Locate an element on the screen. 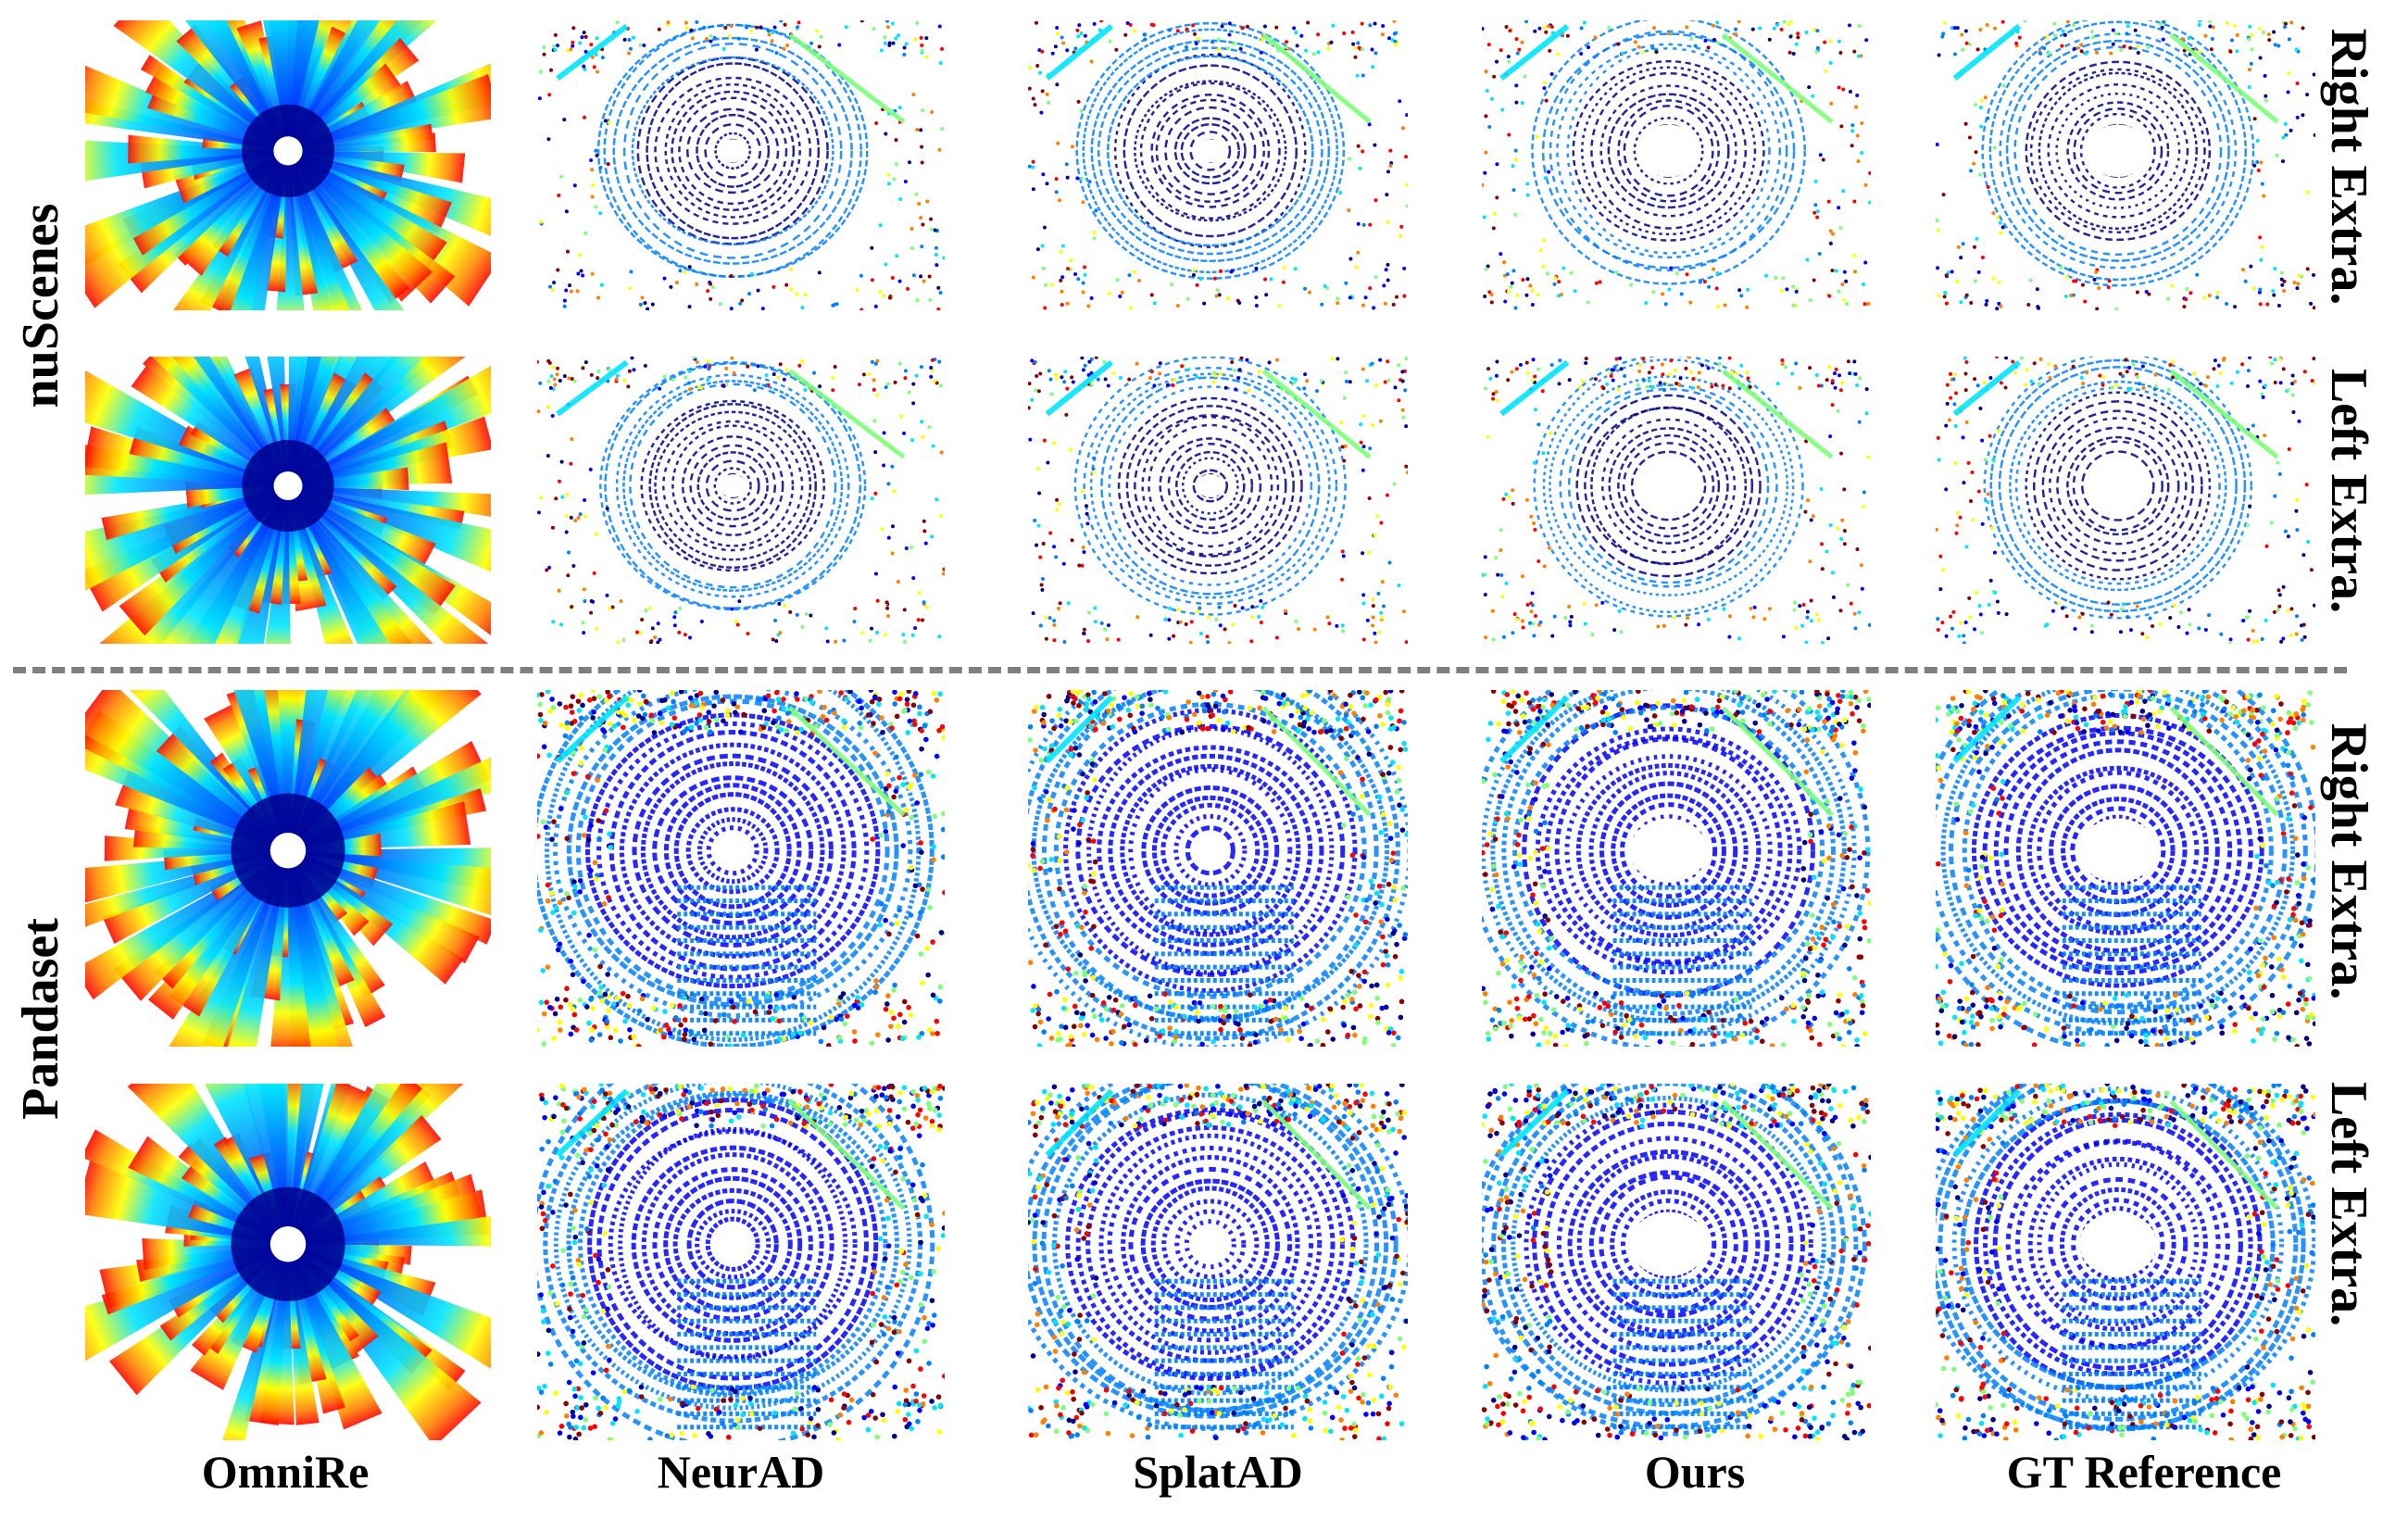 The image size is (2408, 1519). lidar-panel-ours-row1 is located at coordinates (1676, 165).